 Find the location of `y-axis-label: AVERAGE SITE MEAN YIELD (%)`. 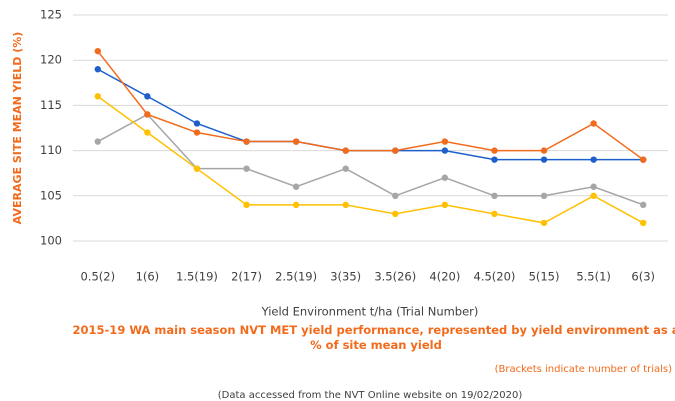

y-axis-label: AVERAGE SITE MEAN YIELD (%) is located at coordinates (17, 128).